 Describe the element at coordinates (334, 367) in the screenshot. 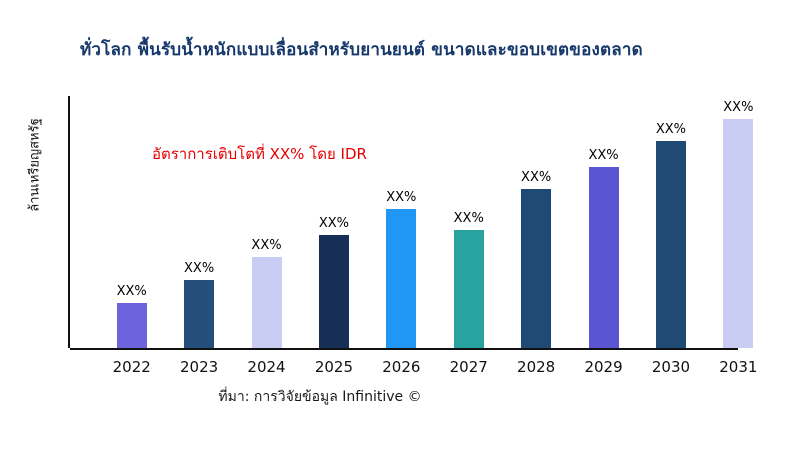

I see `x-tick-label: 2025` at that location.